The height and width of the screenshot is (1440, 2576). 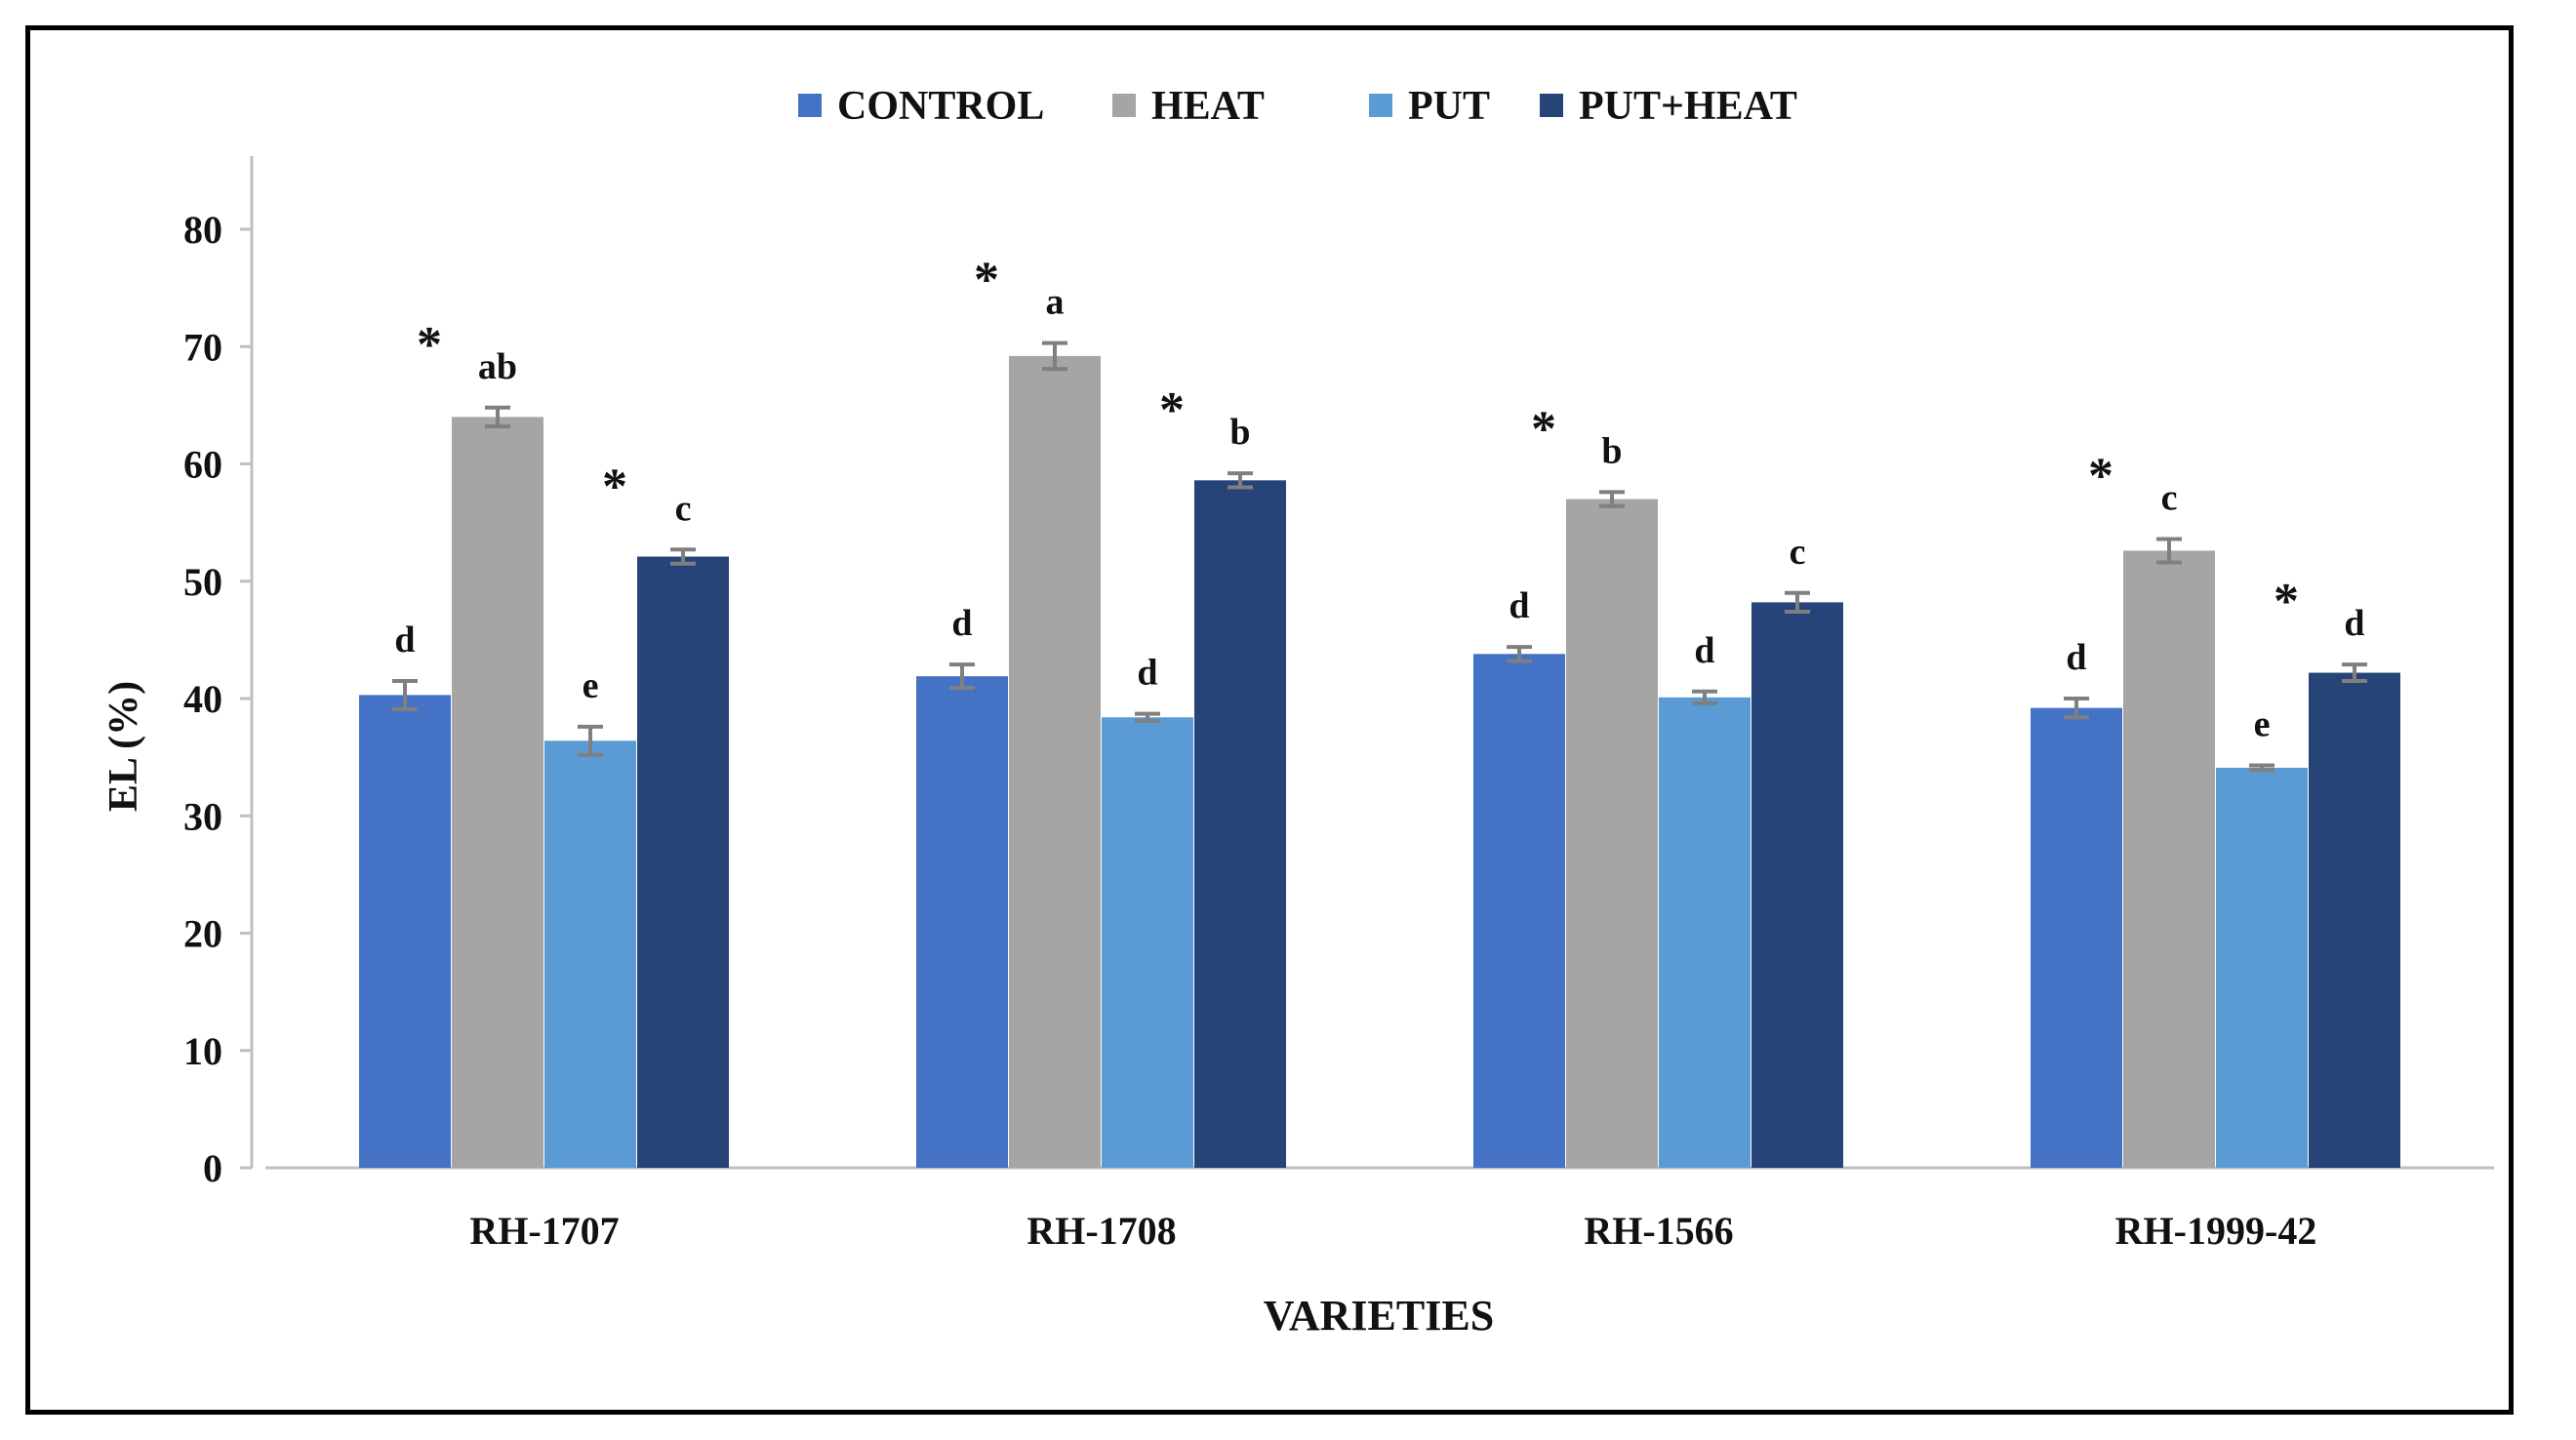 What do you see at coordinates (202, 582) in the screenshot?
I see `y-tick-label: 50` at bounding box center [202, 582].